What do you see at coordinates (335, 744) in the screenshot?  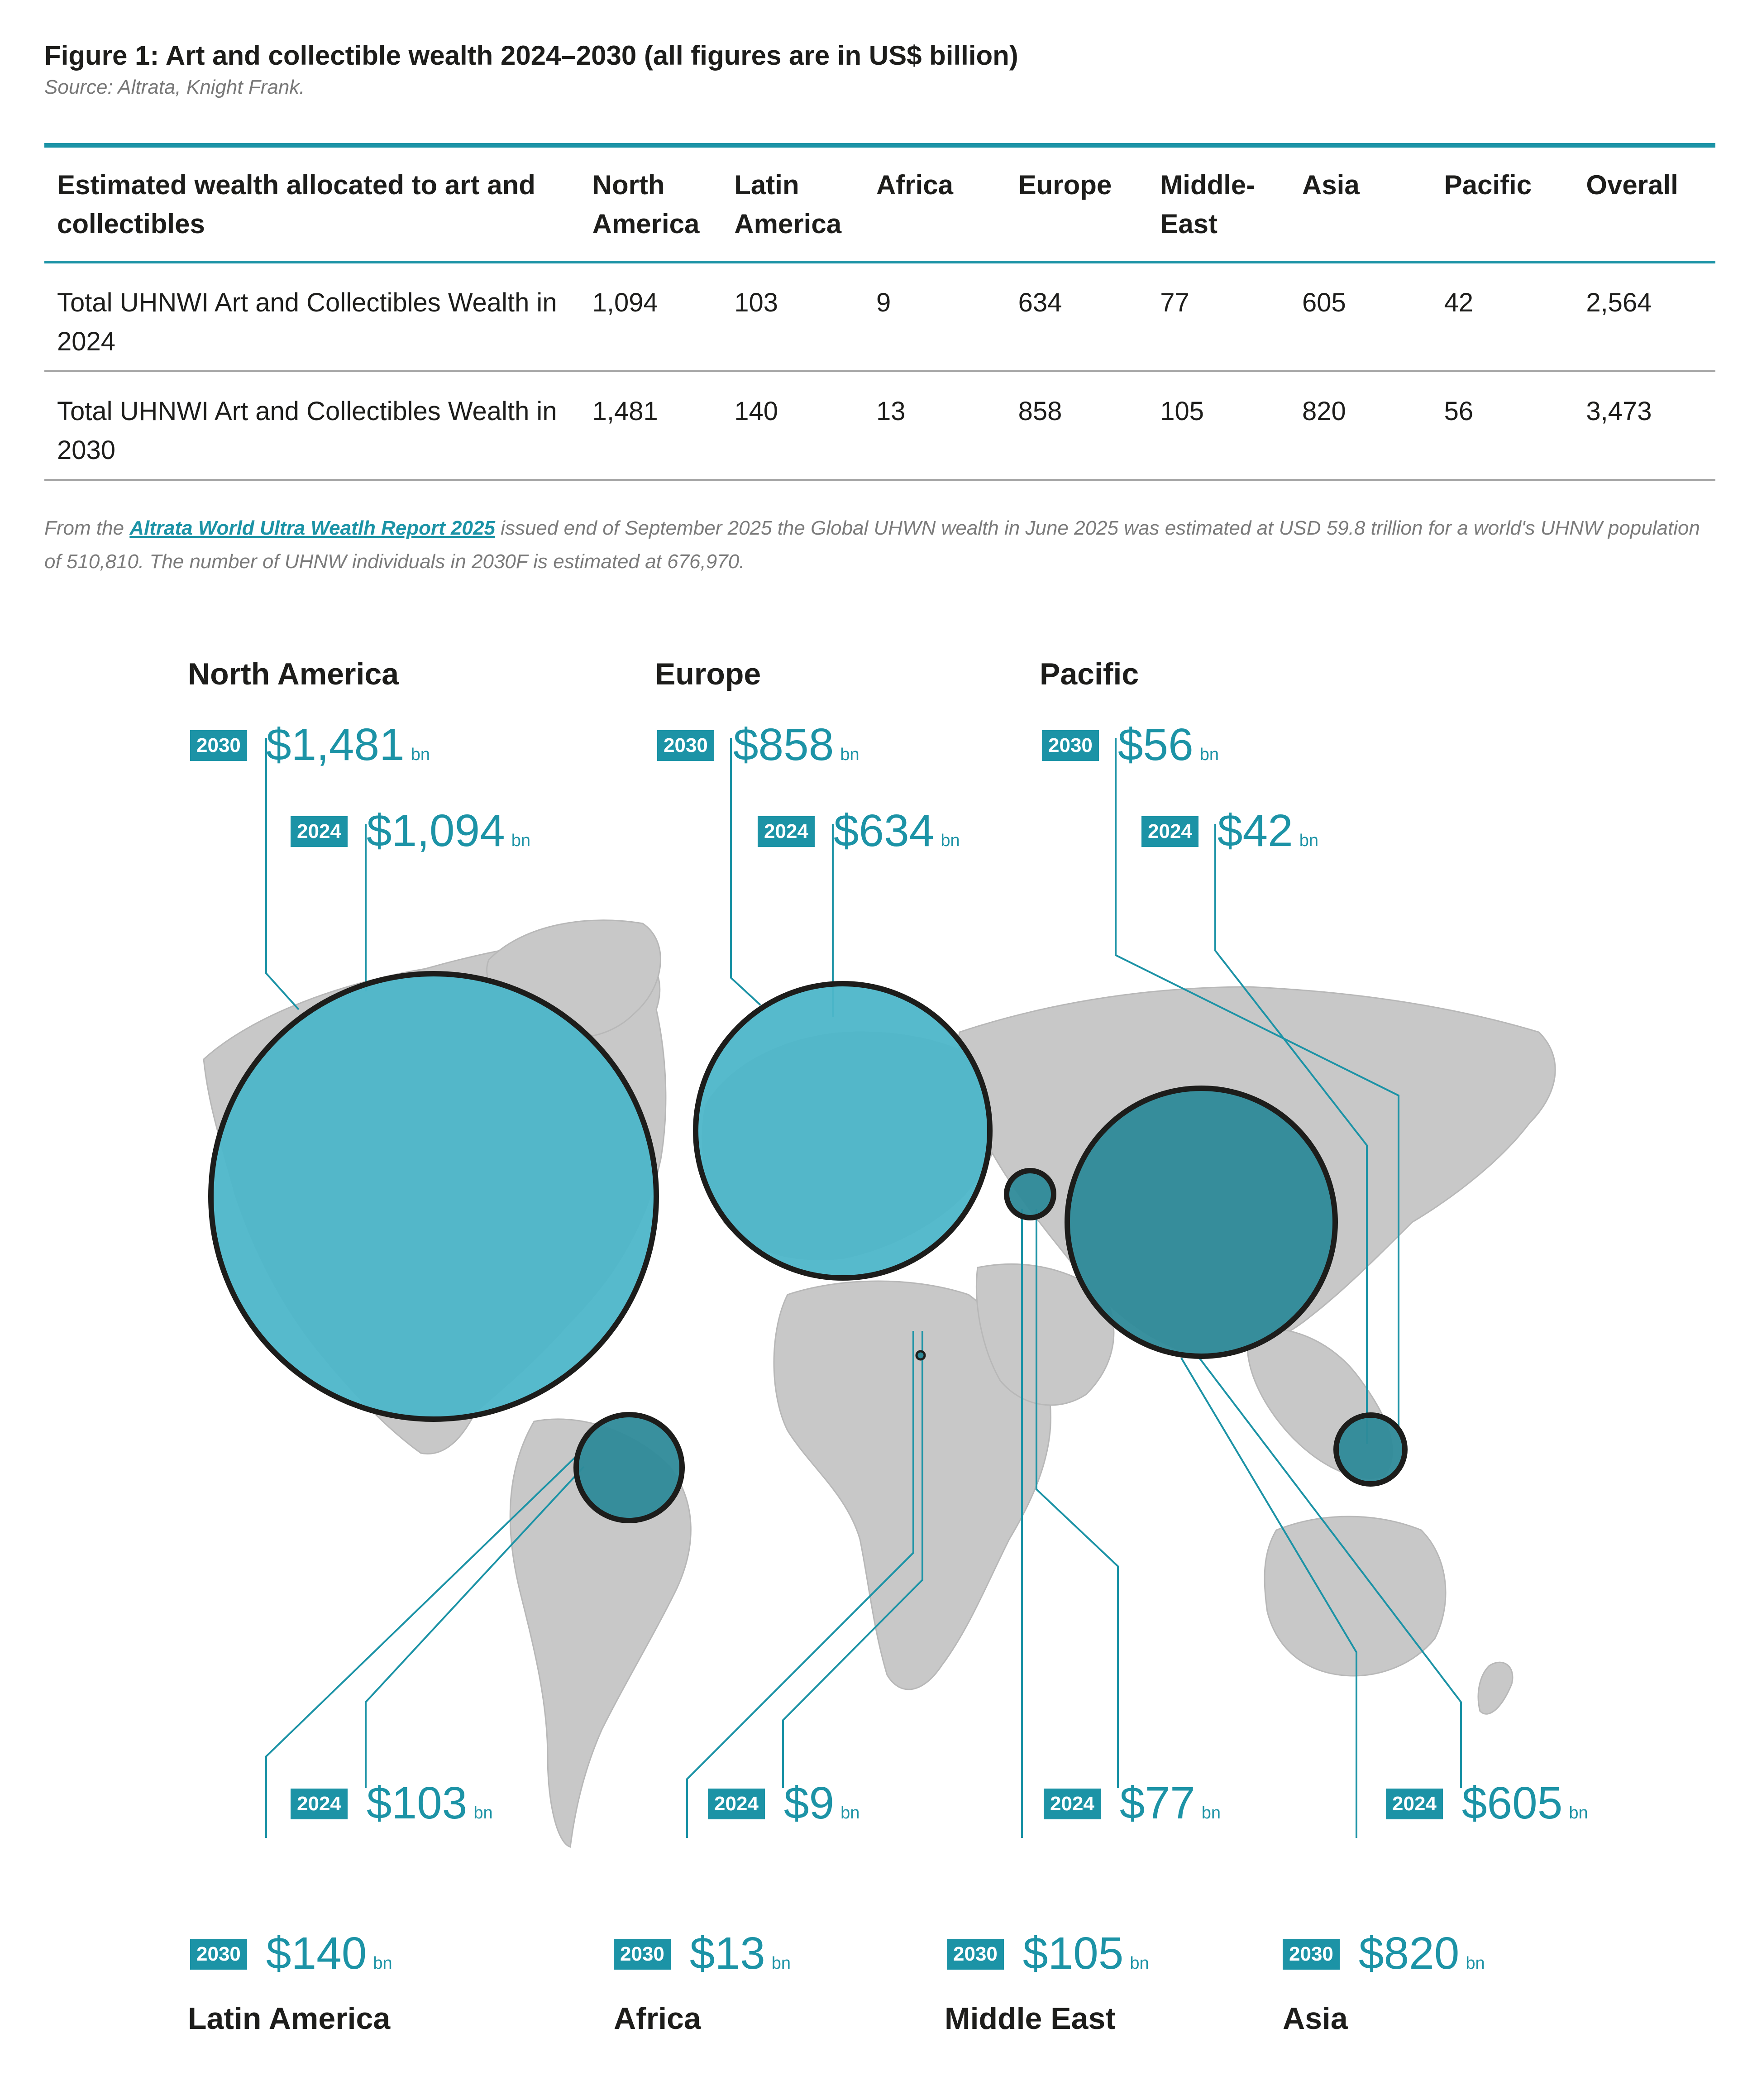 I see `amount-north-america-2030: $1,481` at bounding box center [335, 744].